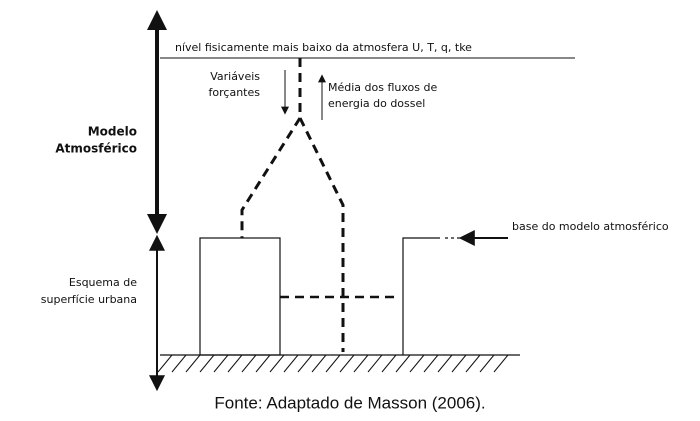 The width and height of the screenshot is (700, 421). What do you see at coordinates (349, 402) in the screenshot?
I see `caption: Fonte: Adaptado de Masson (2006).` at bounding box center [349, 402].